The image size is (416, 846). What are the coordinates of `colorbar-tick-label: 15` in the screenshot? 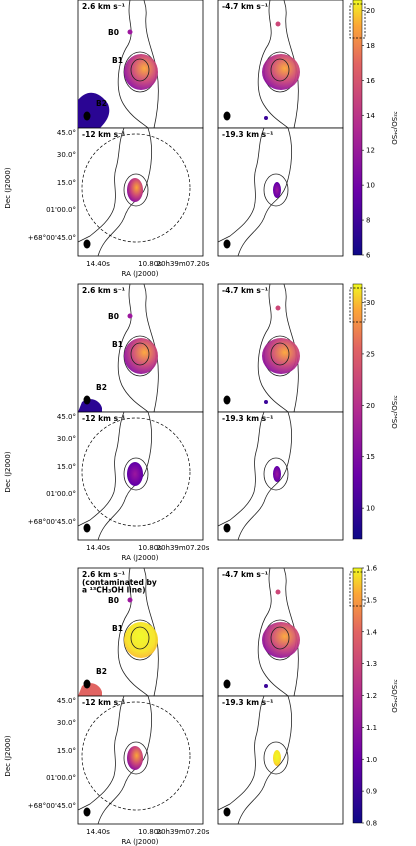 It's located at (370, 457).